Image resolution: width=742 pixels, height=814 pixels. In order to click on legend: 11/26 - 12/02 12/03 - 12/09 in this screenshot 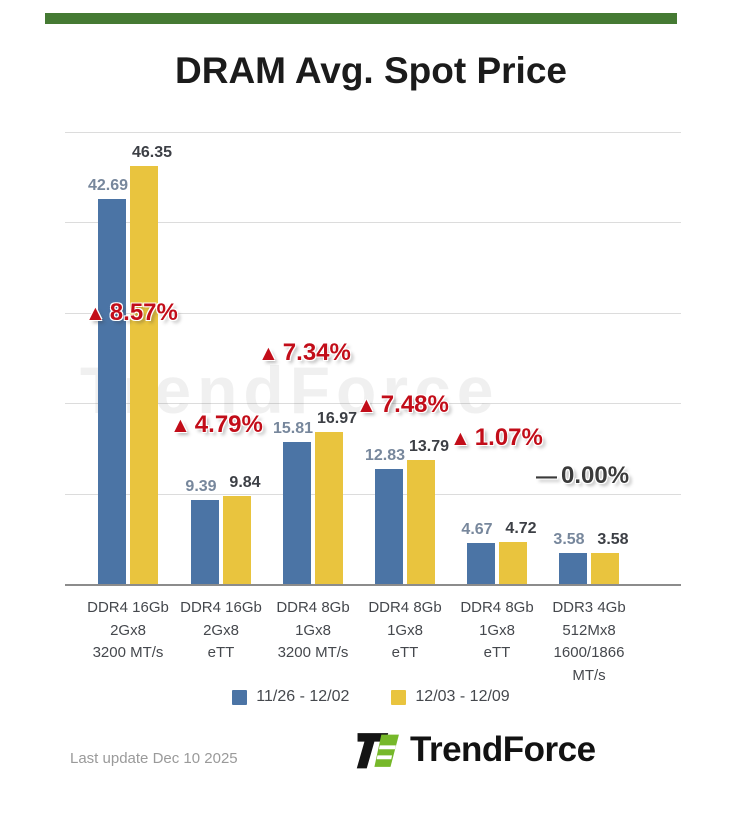, I will do `click(371, 697)`.